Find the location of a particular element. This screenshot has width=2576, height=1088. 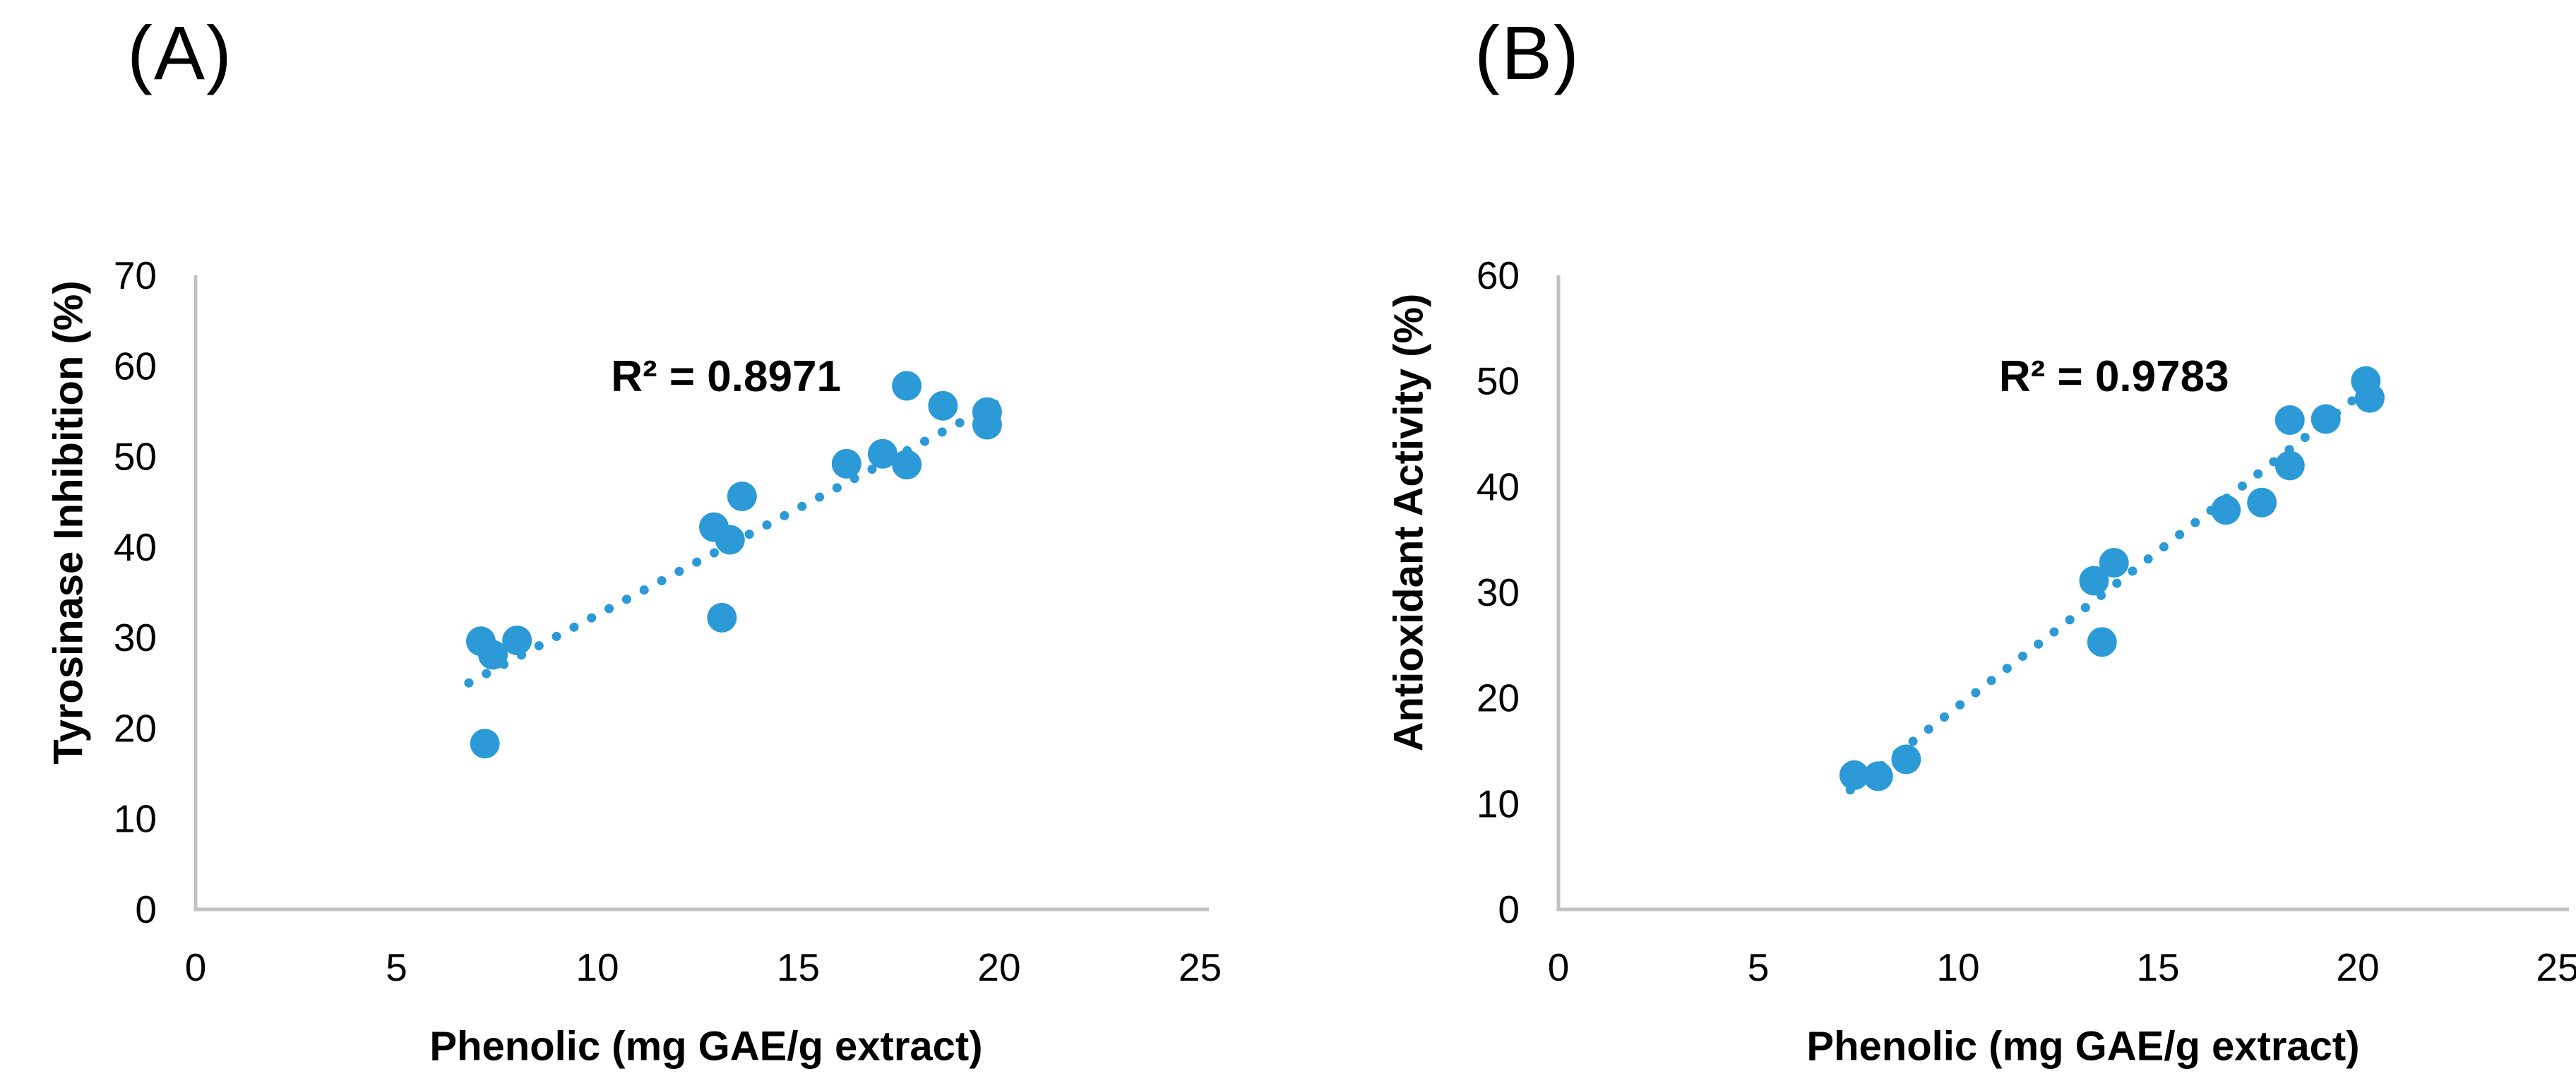

y-tick-label: 70 is located at coordinates (135, 275).